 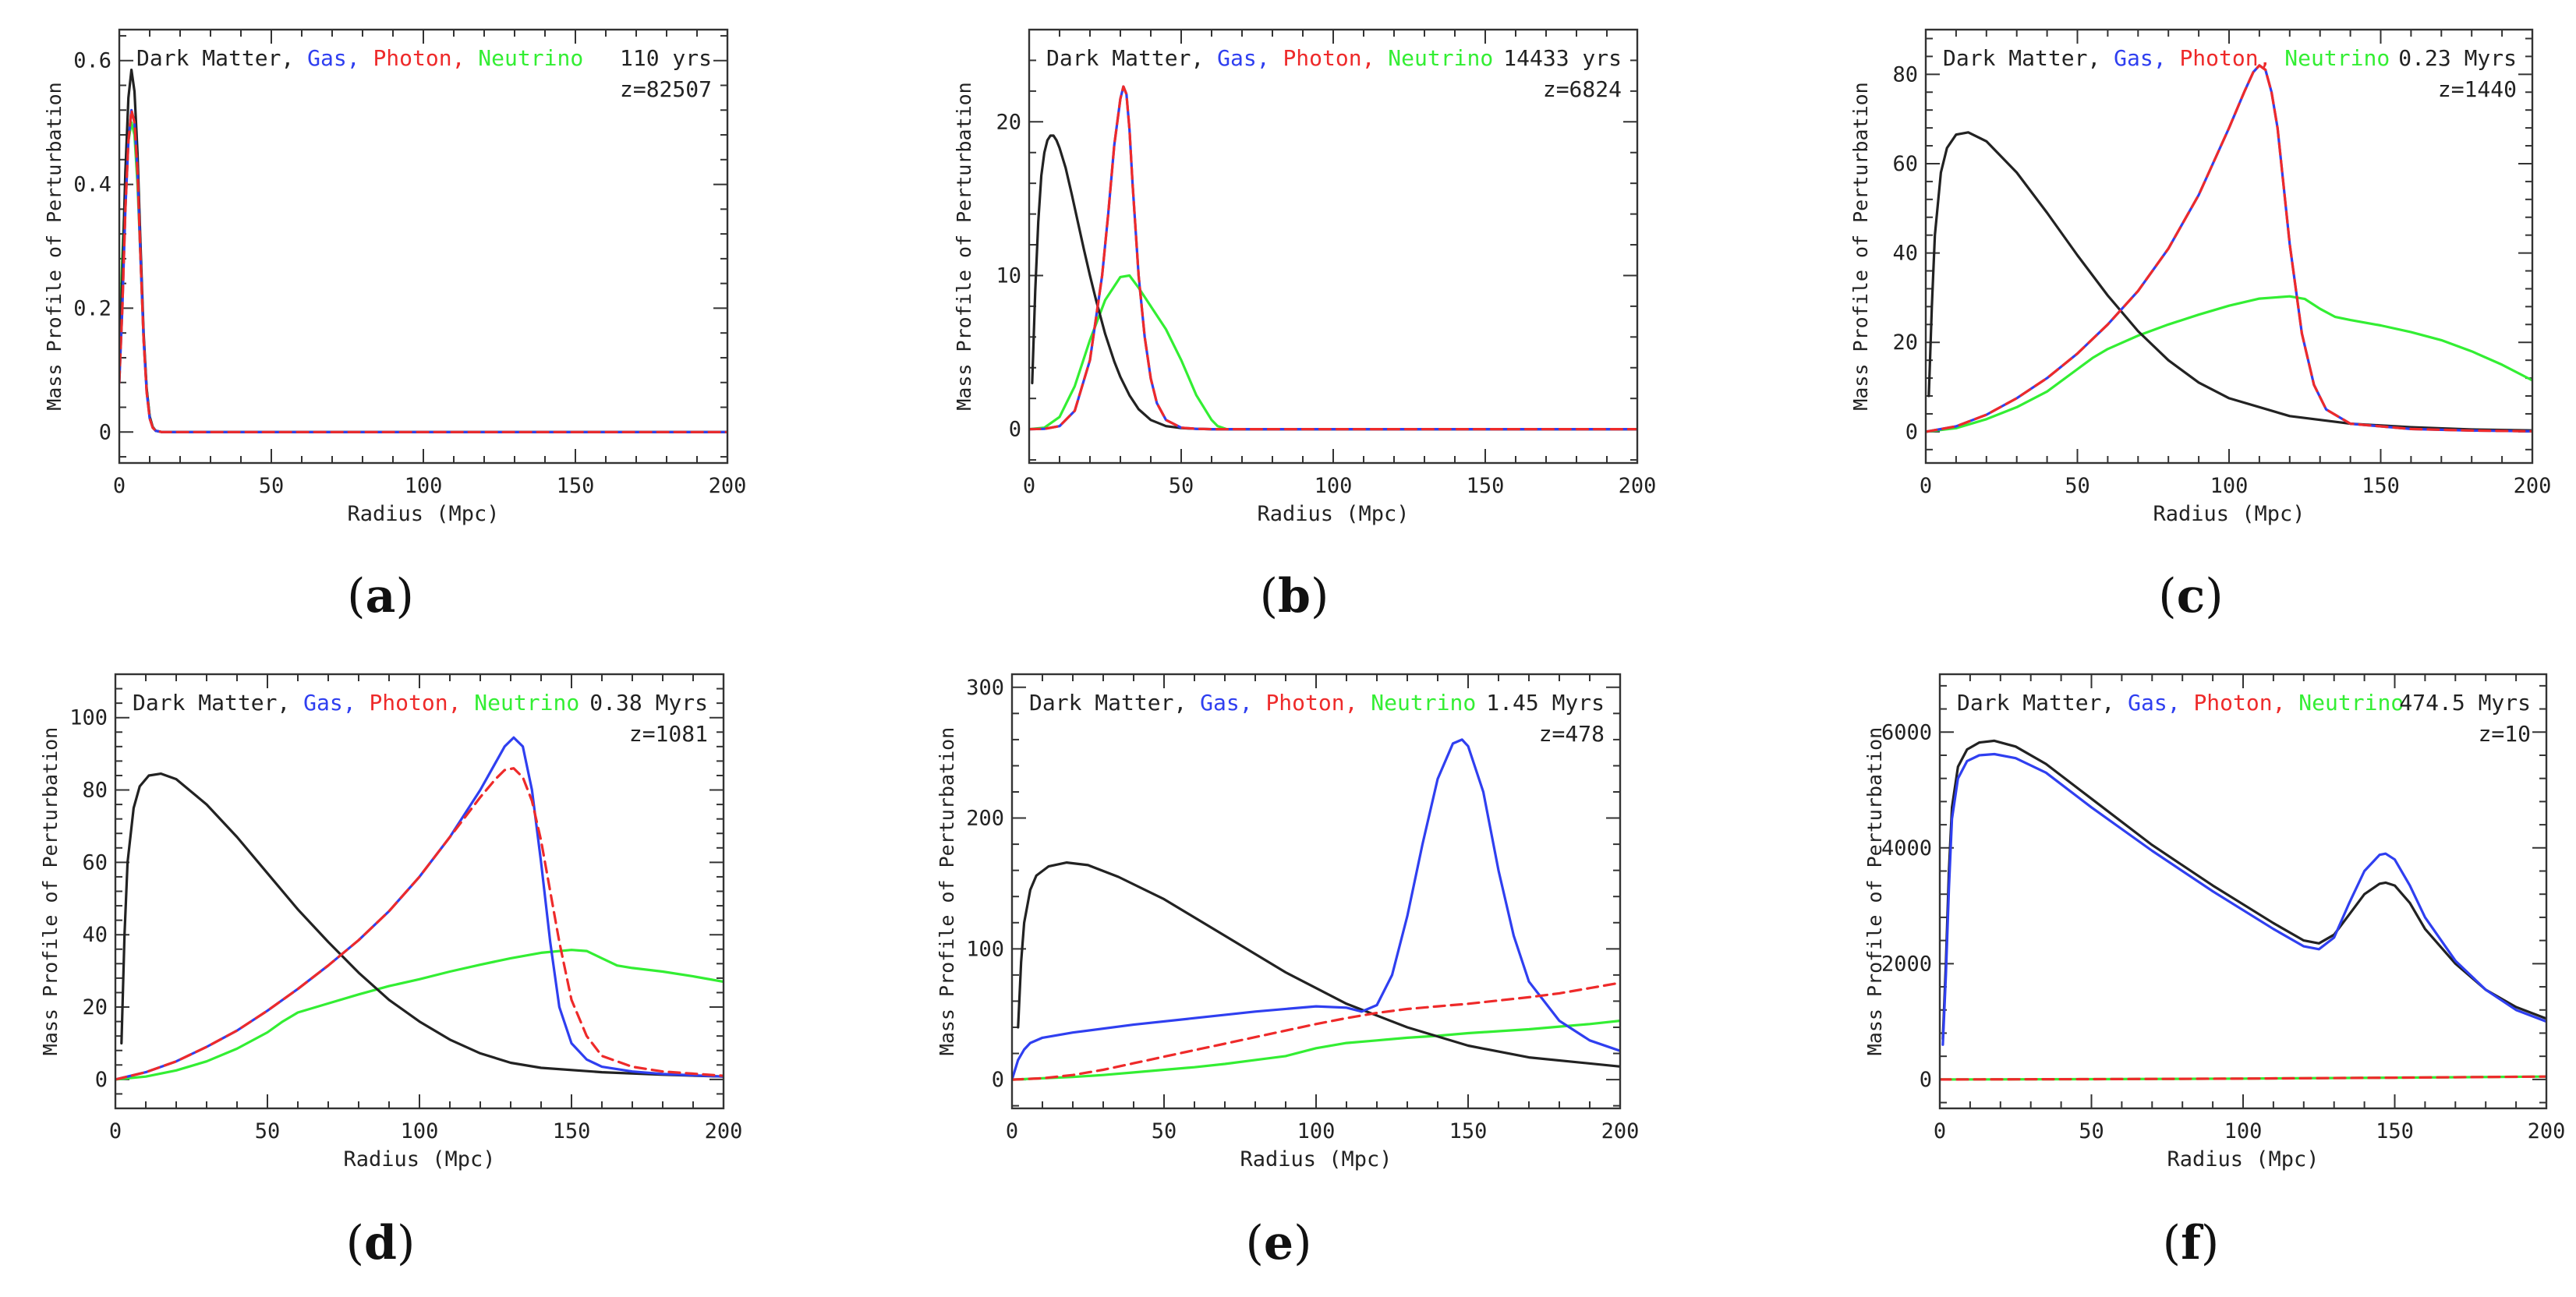 I want to click on redshift-label: z=10, so click(x=2505, y=734).